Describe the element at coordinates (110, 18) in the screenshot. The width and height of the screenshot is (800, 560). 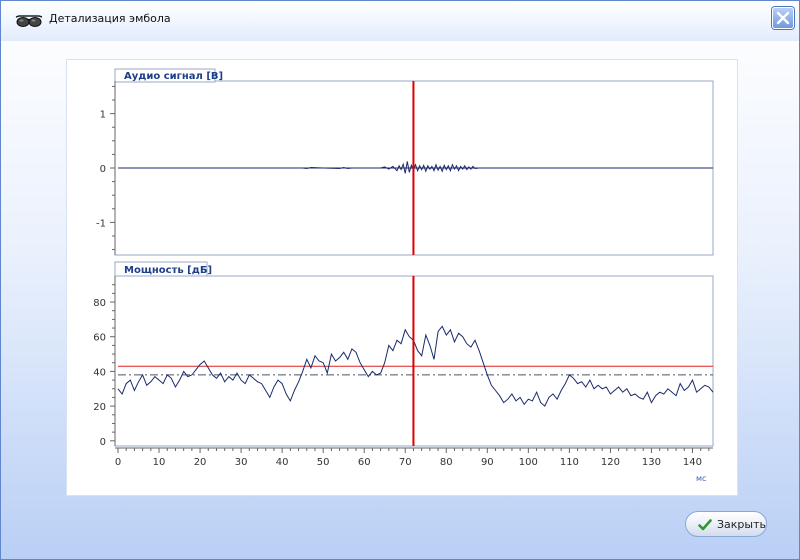
I see `window-title: Детализация эмбола` at that location.